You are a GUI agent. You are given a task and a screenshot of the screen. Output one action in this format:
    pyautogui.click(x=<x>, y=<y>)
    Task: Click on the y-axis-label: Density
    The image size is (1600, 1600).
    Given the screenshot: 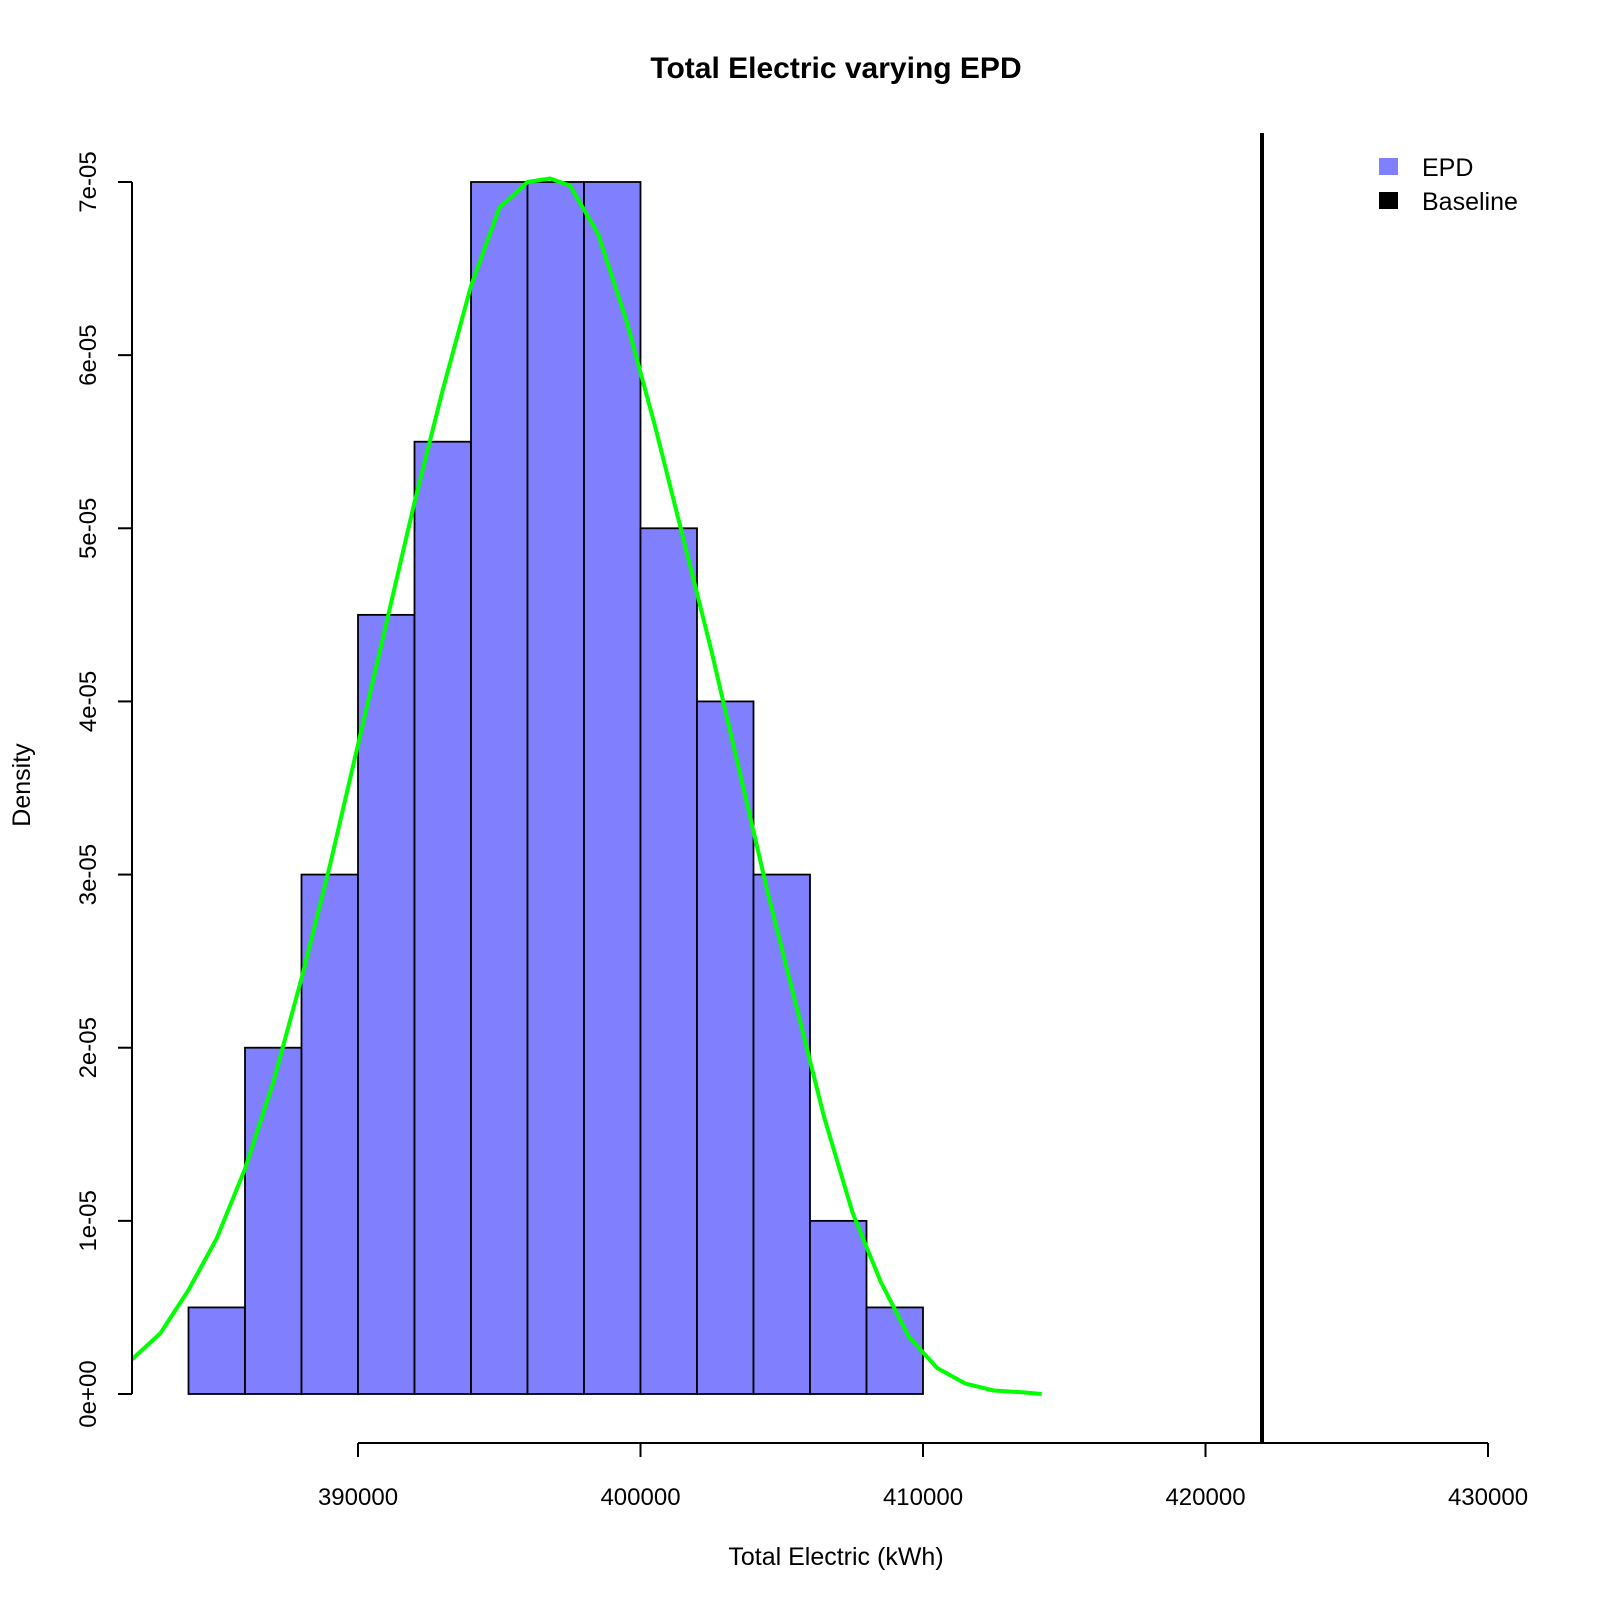 What is the action you would take?
    pyautogui.click(x=22, y=785)
    